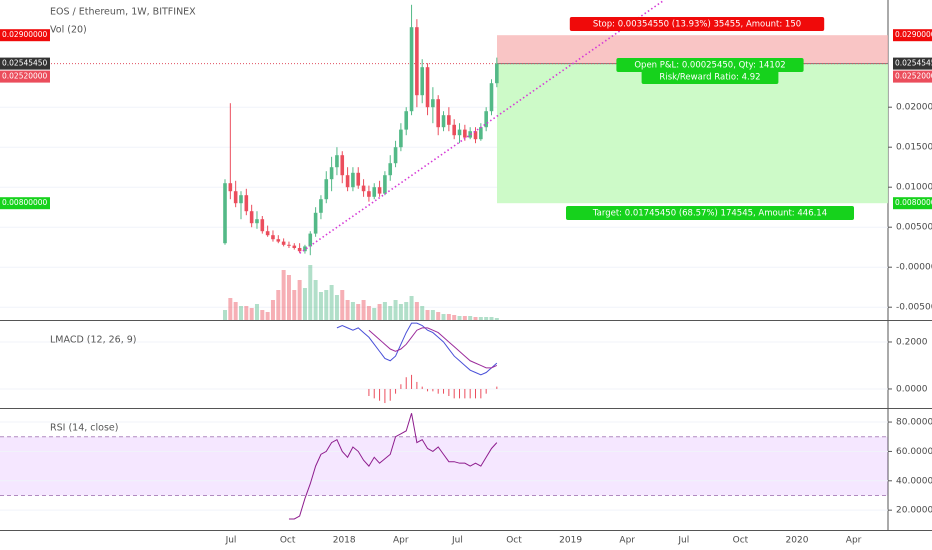 This screenshot has height=550, width=932. I want to click on ratio-label-box, so click(710, 77).